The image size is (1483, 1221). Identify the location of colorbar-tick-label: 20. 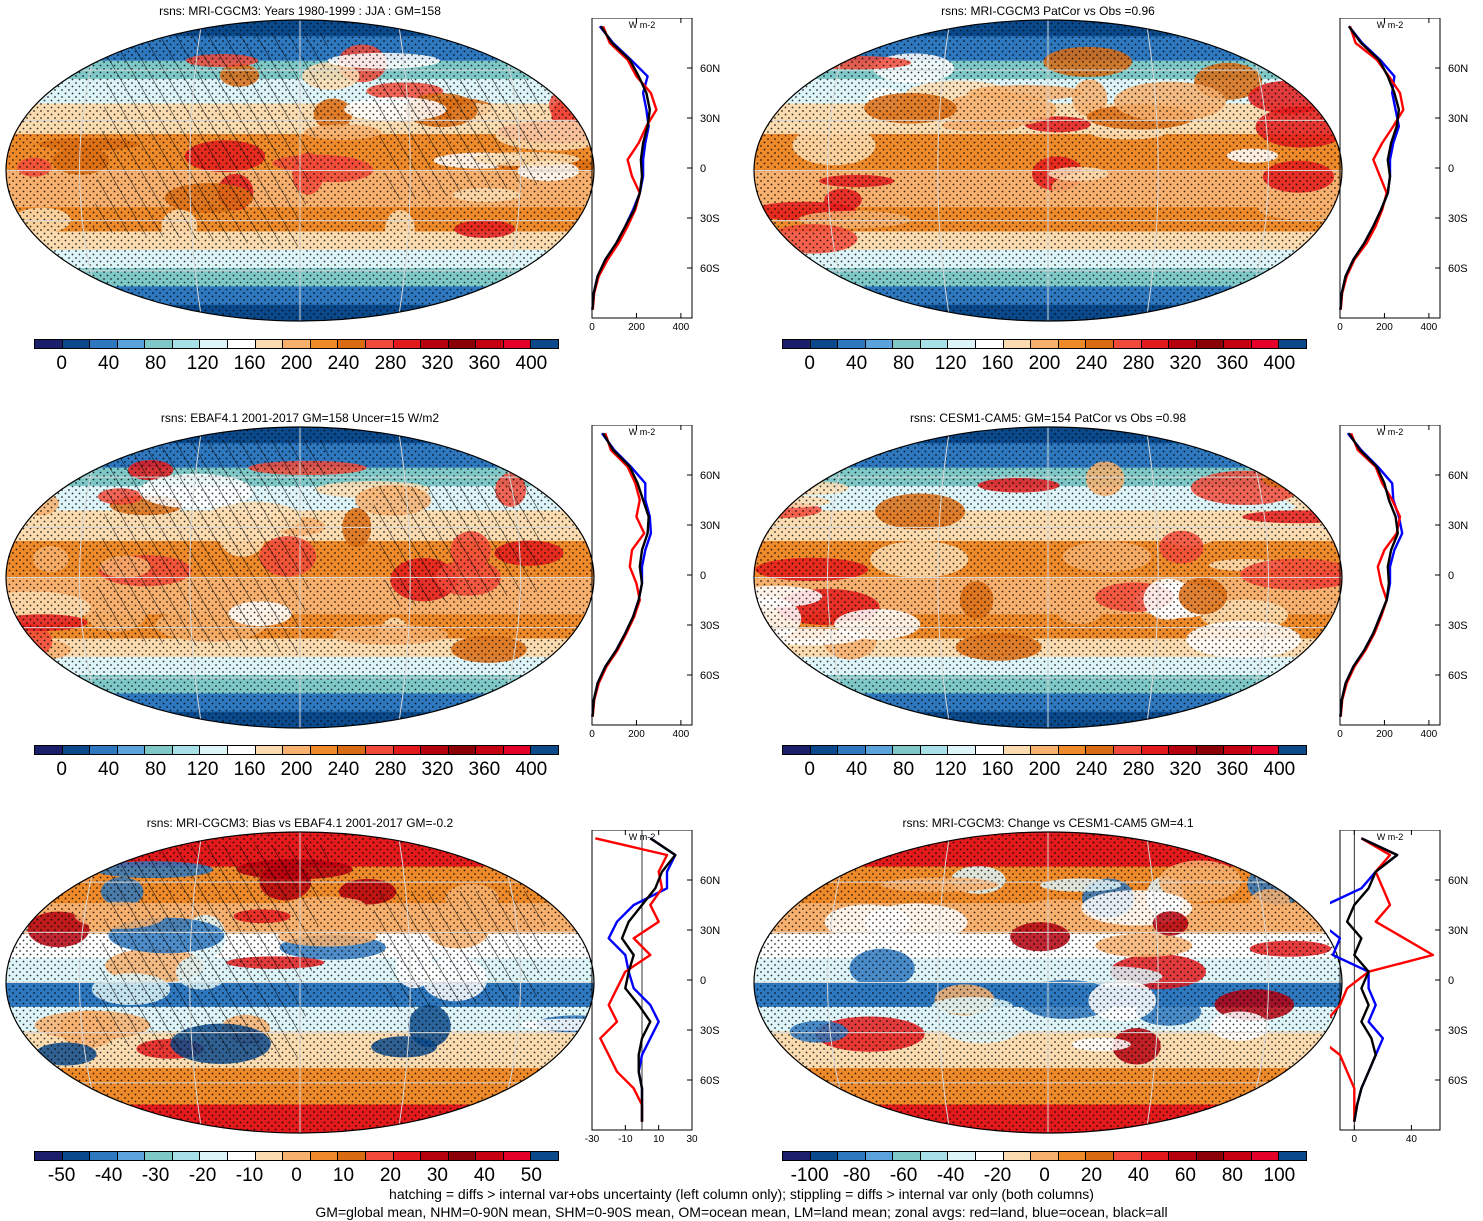
(390, 1175).